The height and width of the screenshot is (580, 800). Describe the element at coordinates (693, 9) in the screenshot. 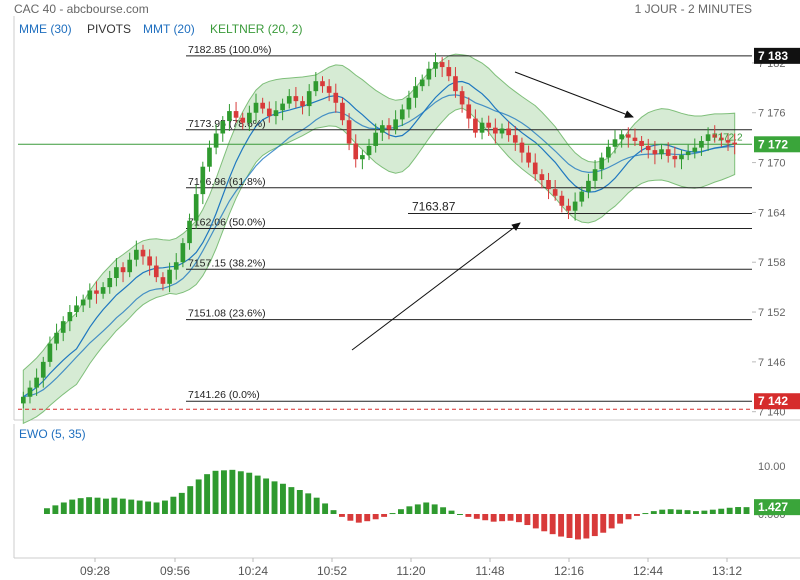

I see `timeframe-label: 1 JOUR - 2 MINUTES` at that location.